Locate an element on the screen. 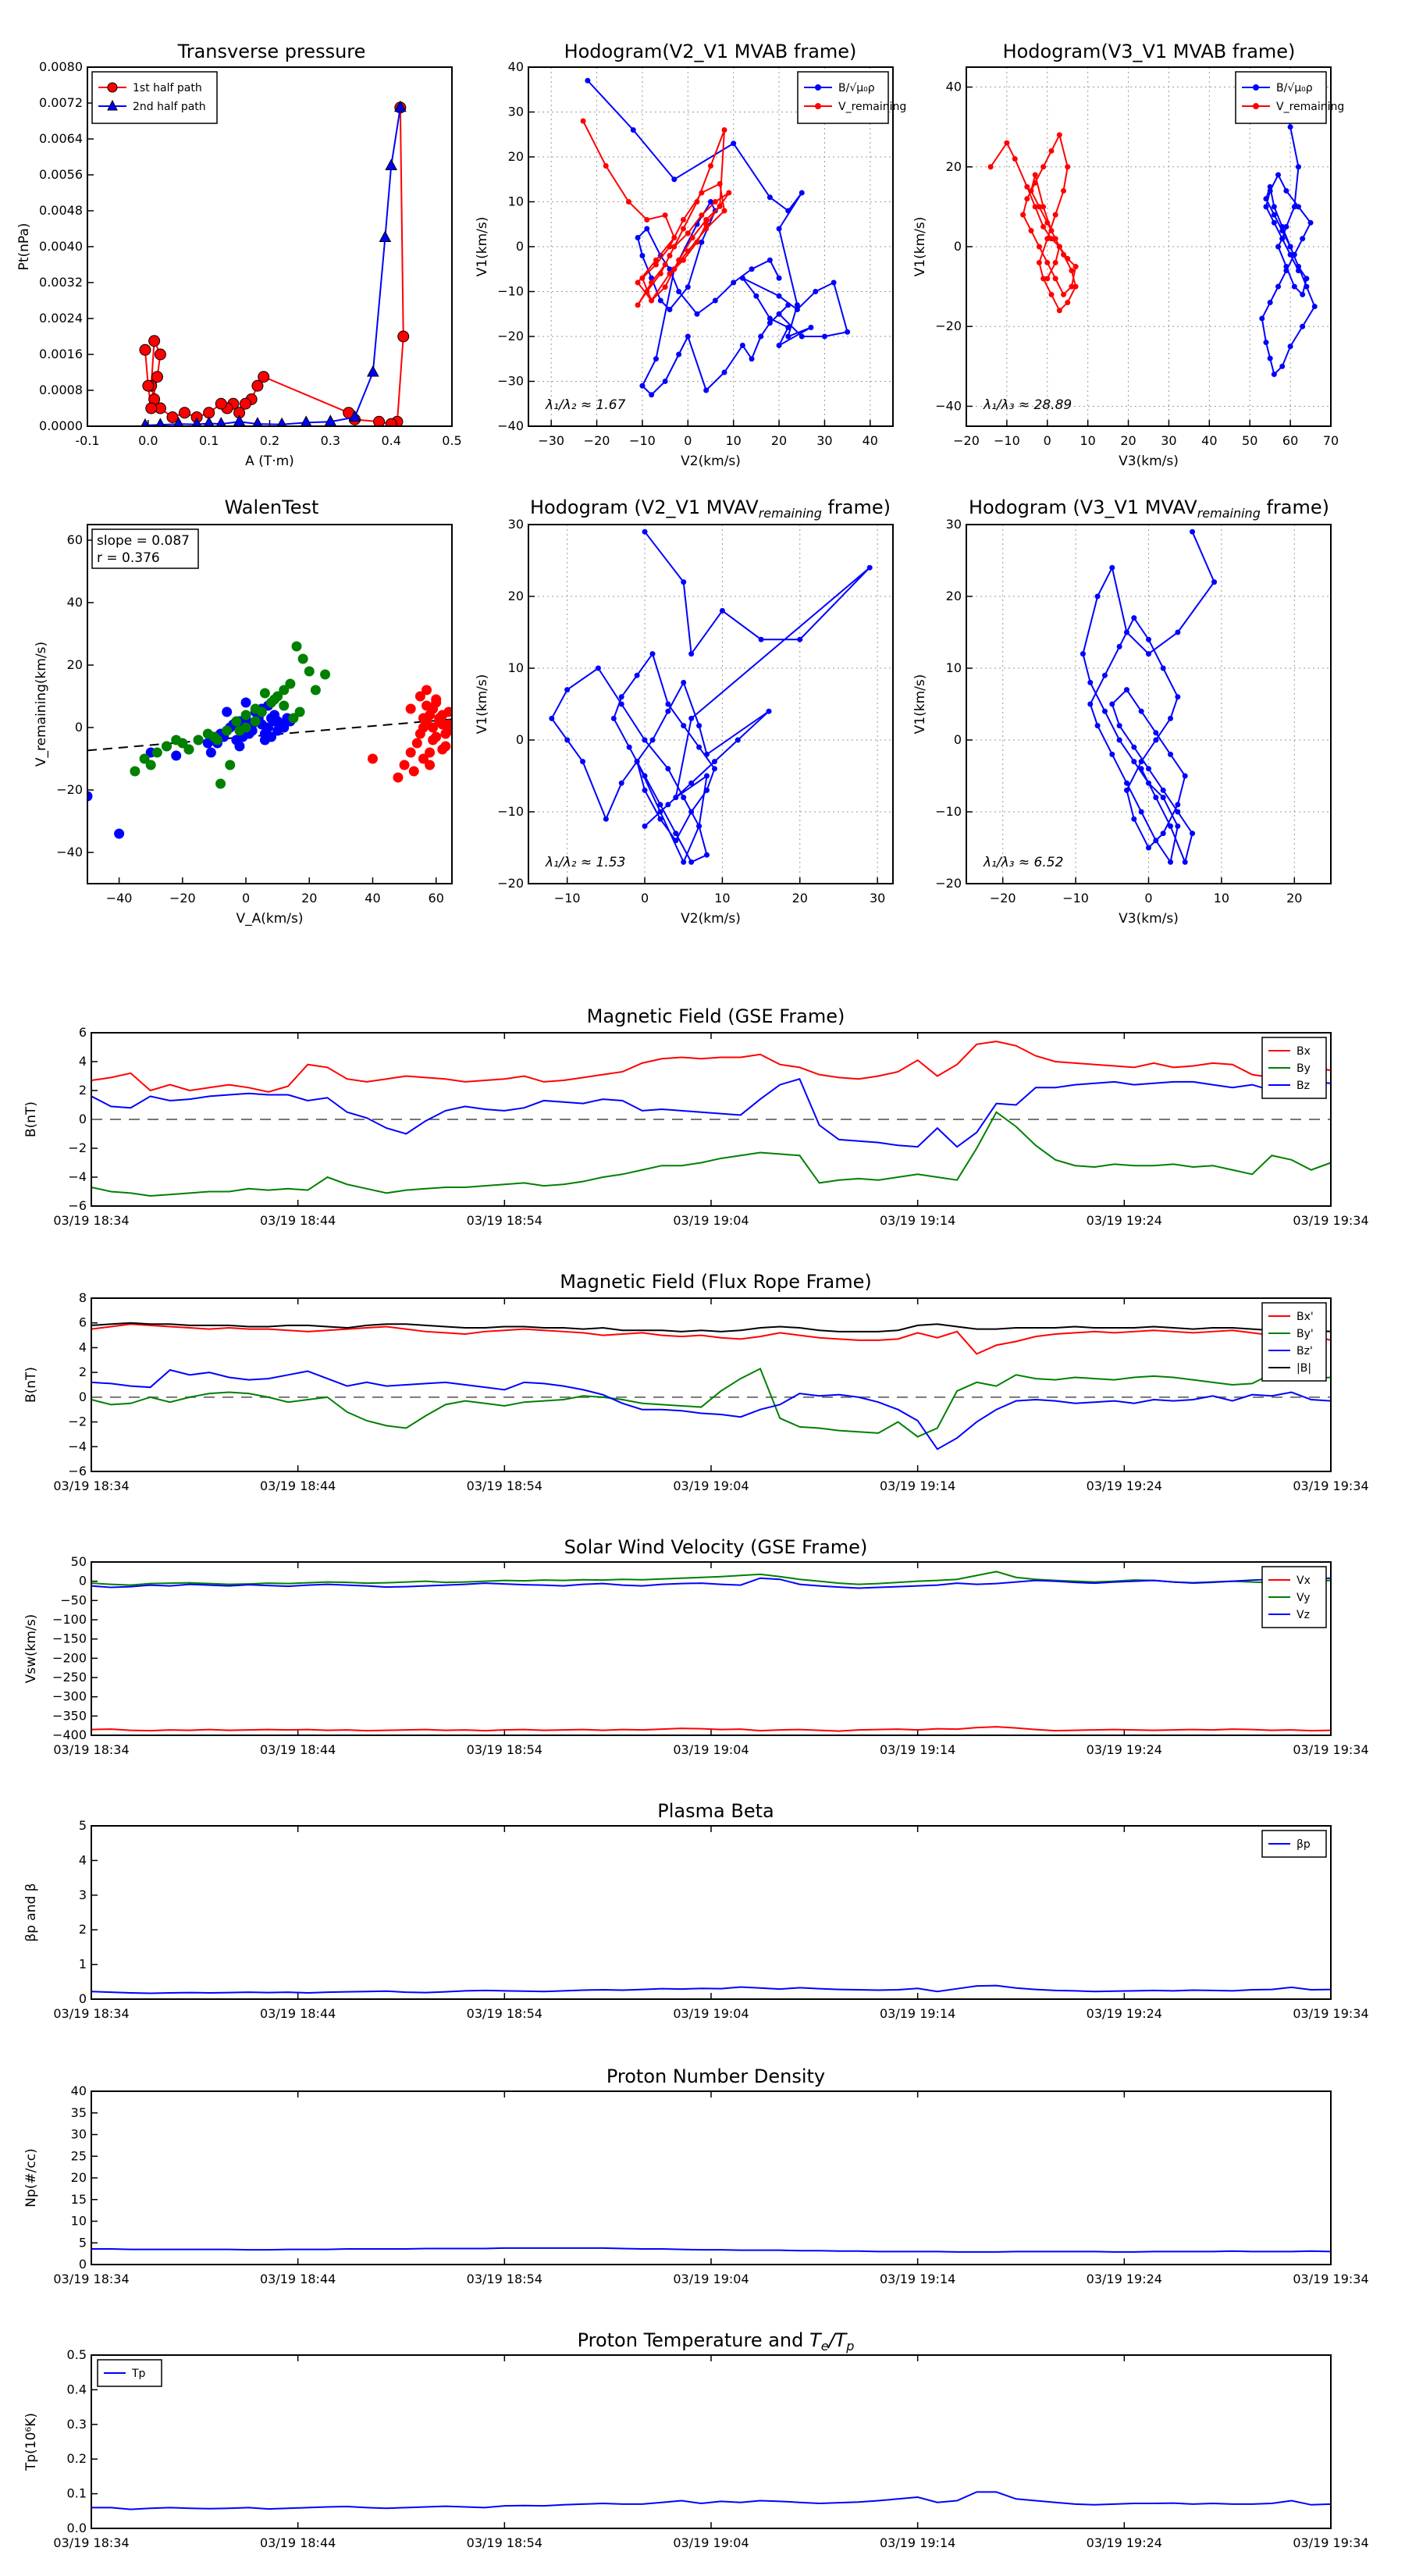 This screenshot has width=1405, height=2576. walen-xtick-label: 20 is located at coordinates (309, 899).